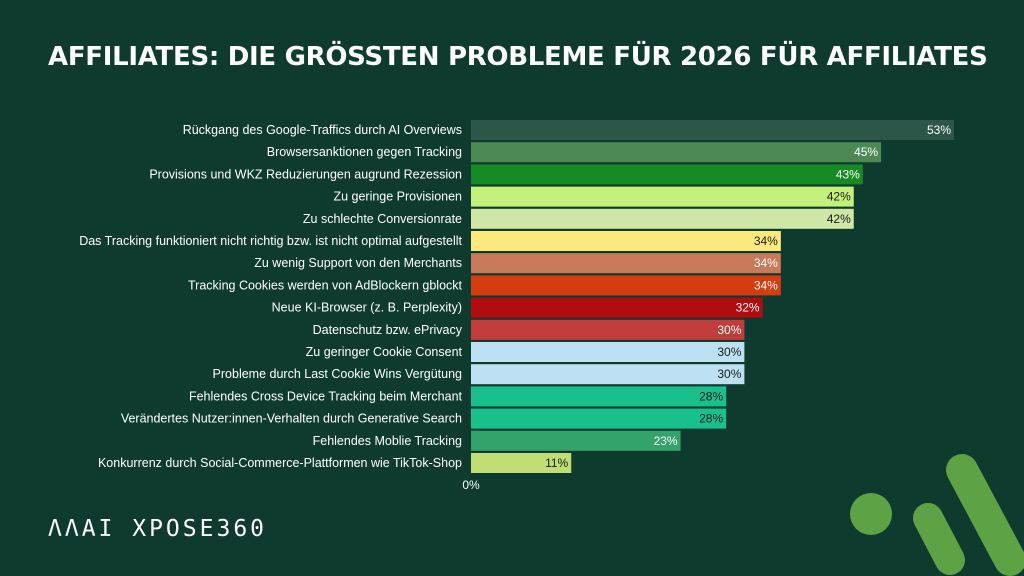 The image size is (1024, 576). Describe the element at coordinates (397, 197) in the screenshot. I see `category-label: Zu geringe Provisionen` at that location.